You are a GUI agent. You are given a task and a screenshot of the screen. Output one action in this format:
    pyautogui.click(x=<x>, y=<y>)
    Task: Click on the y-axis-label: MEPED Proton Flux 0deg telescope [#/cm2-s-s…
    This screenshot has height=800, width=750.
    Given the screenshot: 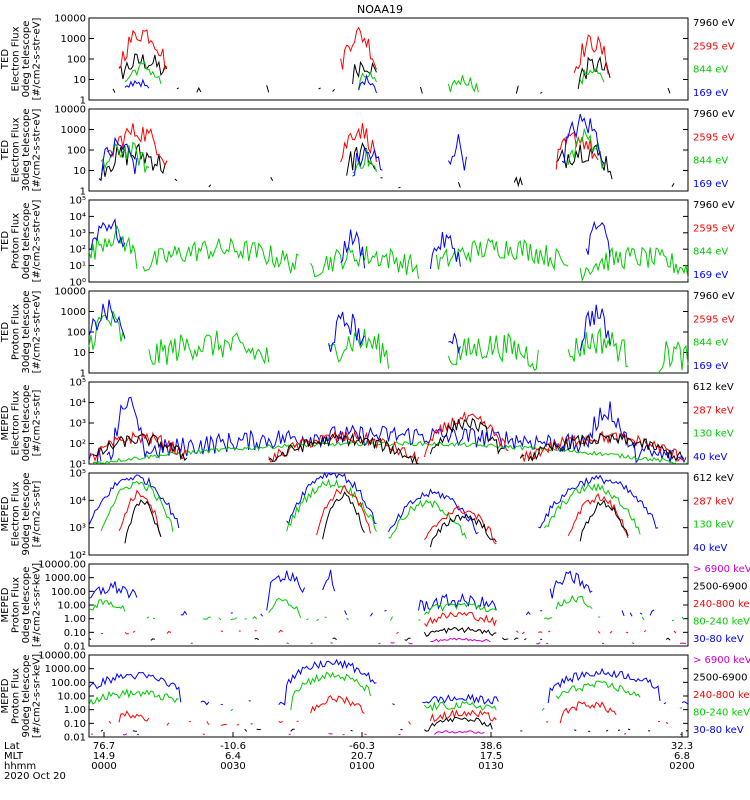 What is the action you would take?
    pyautogui.click(x=21, y=605)
    